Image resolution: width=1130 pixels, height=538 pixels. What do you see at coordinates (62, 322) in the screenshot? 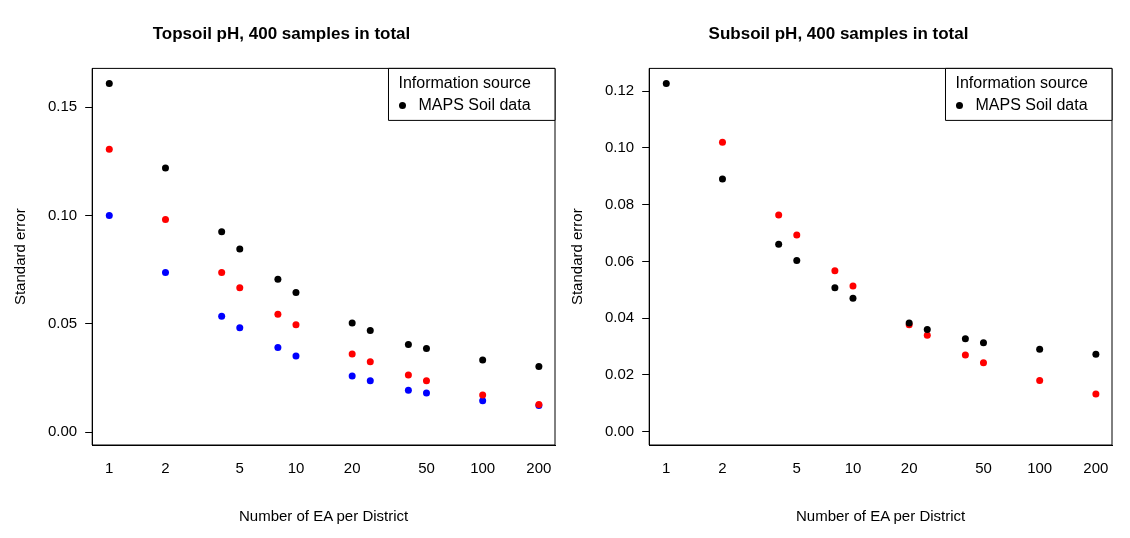
I see `y-tick-label: 0.05` at bounding box center [62, 322].